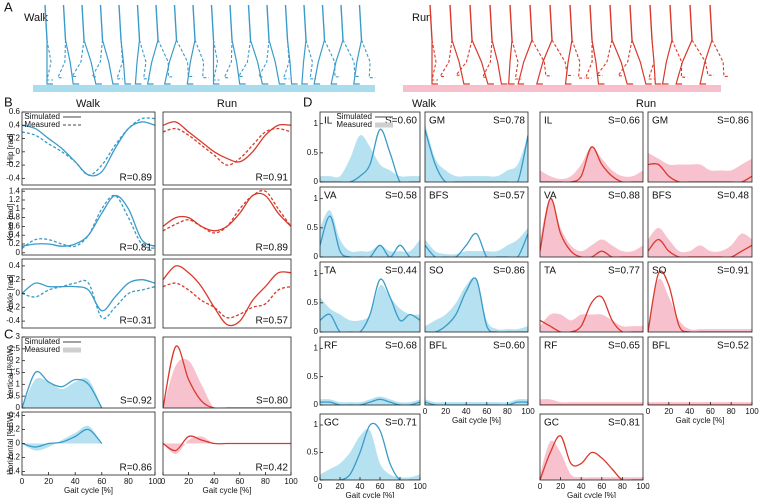  I want to click on stat-label: S=0.57, so click(509, 196).